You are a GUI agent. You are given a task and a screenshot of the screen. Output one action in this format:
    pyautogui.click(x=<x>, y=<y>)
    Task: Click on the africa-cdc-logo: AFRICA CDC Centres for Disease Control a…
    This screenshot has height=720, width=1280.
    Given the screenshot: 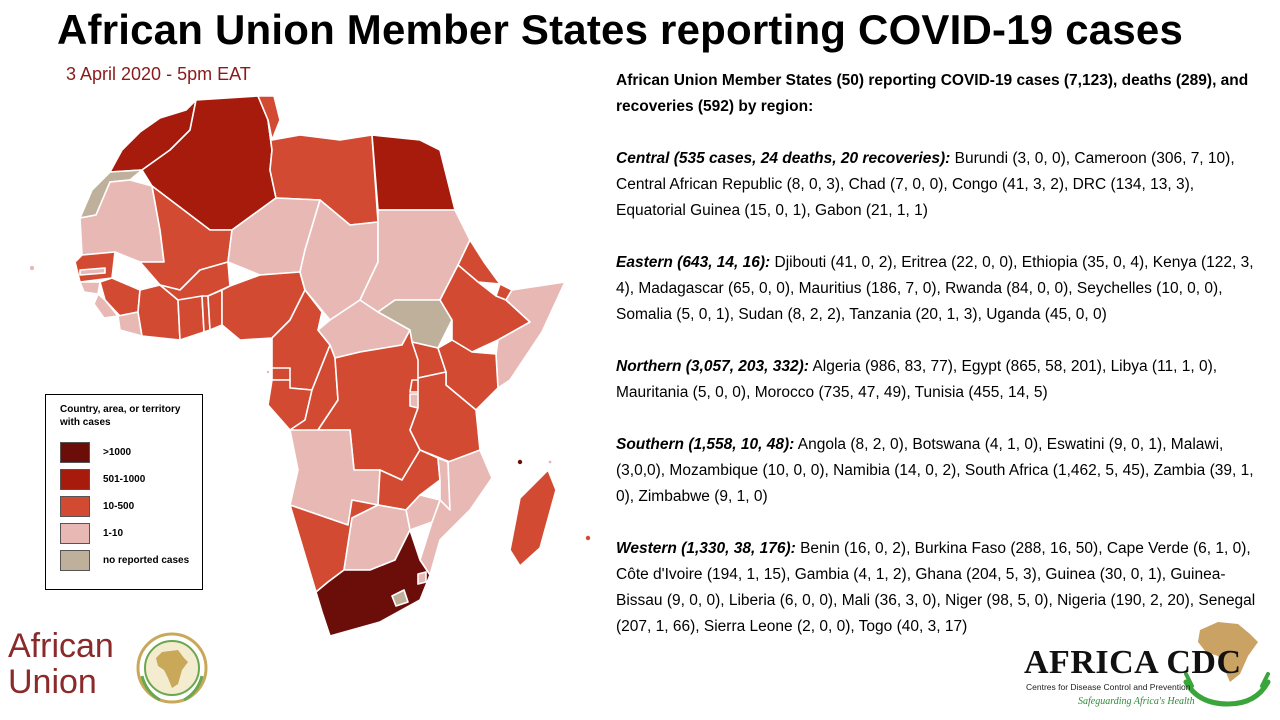 What is the action you would take?
    pyautogui.click(x=1147, y=664)
    